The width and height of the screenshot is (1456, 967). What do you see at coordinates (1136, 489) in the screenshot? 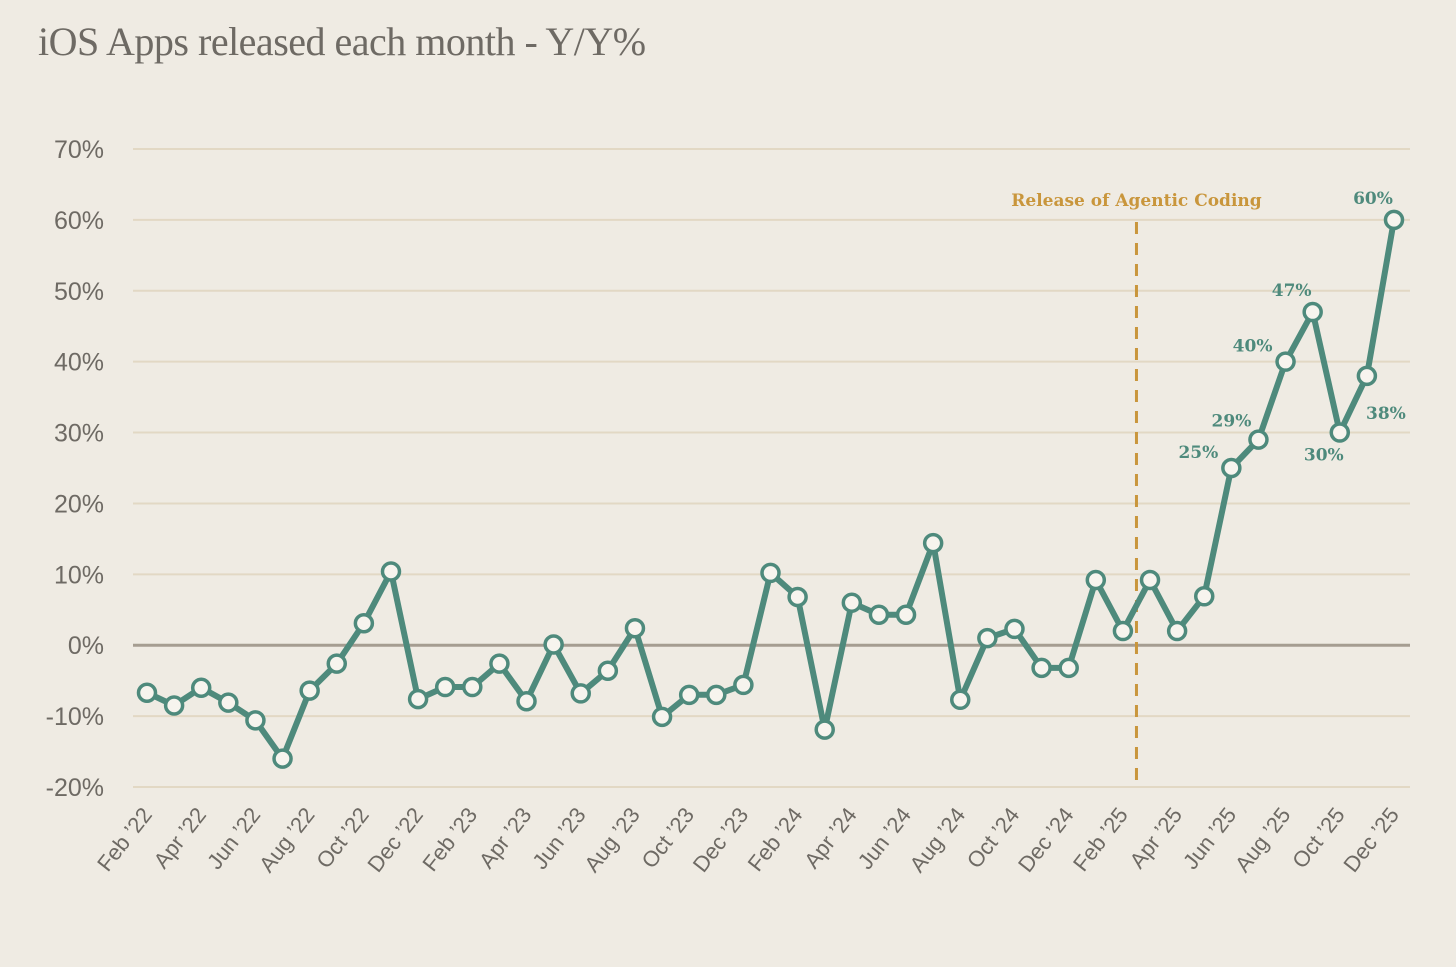
I see `annotation-layer: Release of Agentic Coding` at bounding box center [1136, 489].